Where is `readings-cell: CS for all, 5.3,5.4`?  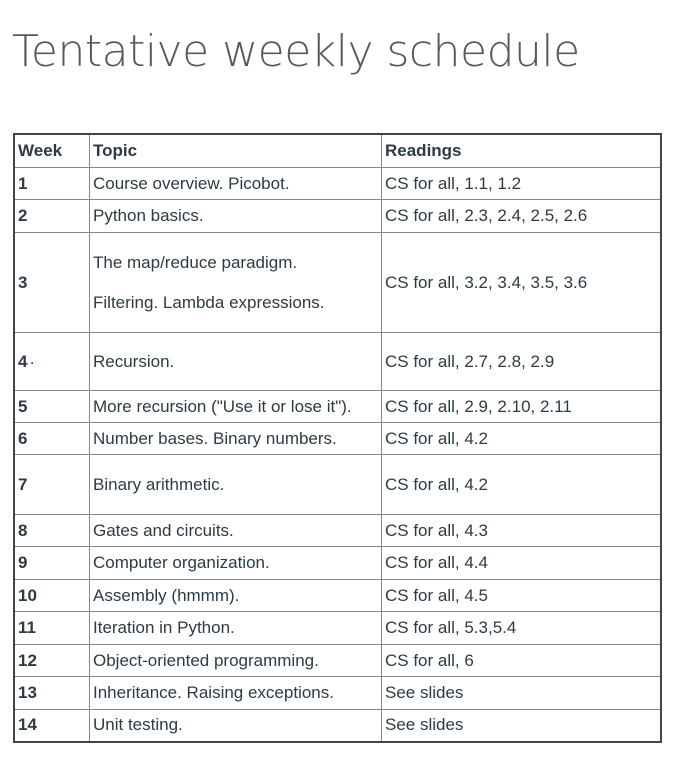 readings-cell: CS for all, 5.3,5.4 is located at coordinates (521, 628).